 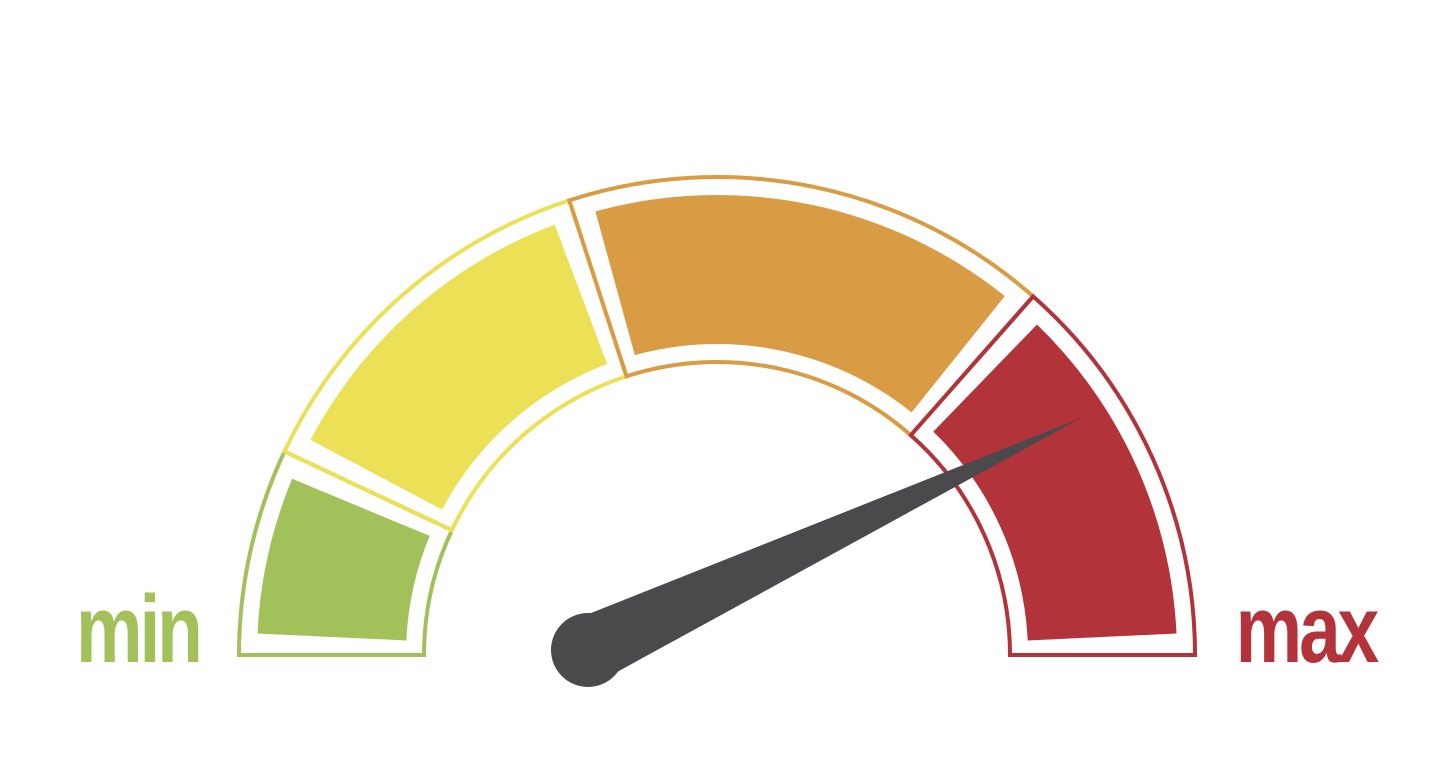 What do you see at coordinates (1055, 482) in the screenshot?
I see `gauge-zone-red` at bounding box center [1055, 482].